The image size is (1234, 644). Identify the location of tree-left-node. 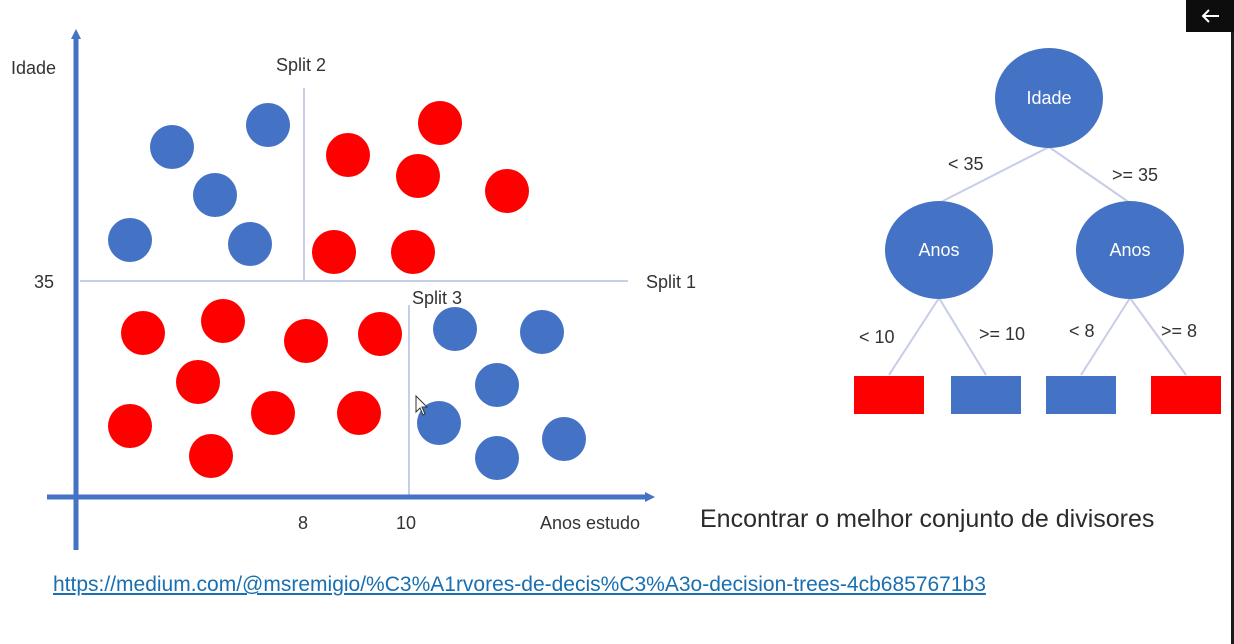
(939, 250).